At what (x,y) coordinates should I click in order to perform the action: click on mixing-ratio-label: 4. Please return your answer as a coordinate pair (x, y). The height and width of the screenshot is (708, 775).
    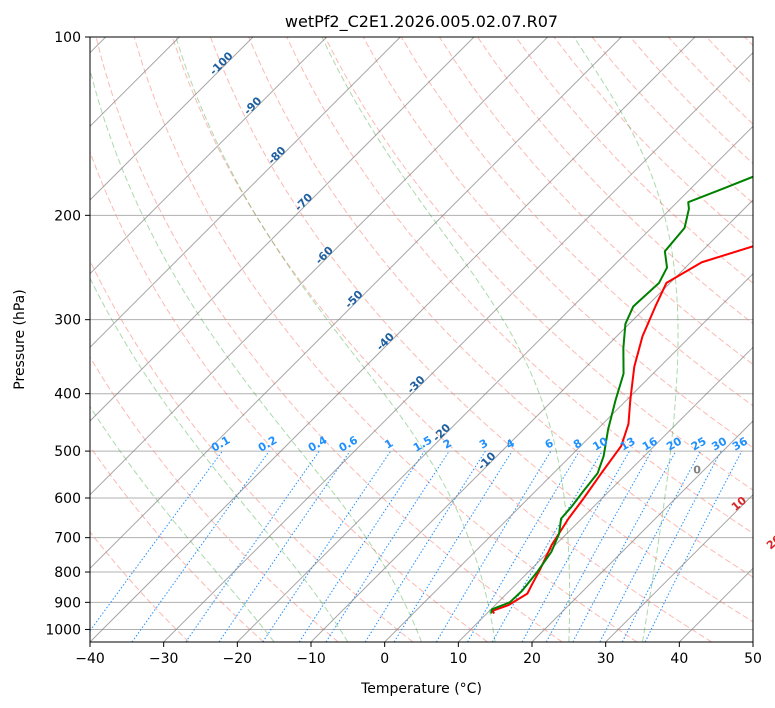
    Looking at the image, I should click on (510, 443).